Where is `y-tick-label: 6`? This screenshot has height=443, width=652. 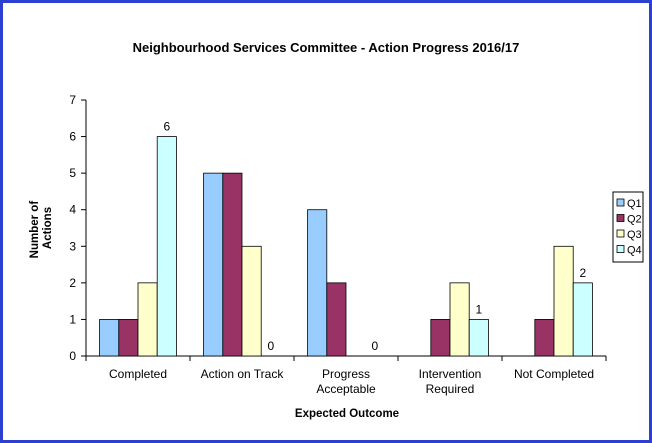 y-tick-label: 6 is located at coordinates (72, 137).